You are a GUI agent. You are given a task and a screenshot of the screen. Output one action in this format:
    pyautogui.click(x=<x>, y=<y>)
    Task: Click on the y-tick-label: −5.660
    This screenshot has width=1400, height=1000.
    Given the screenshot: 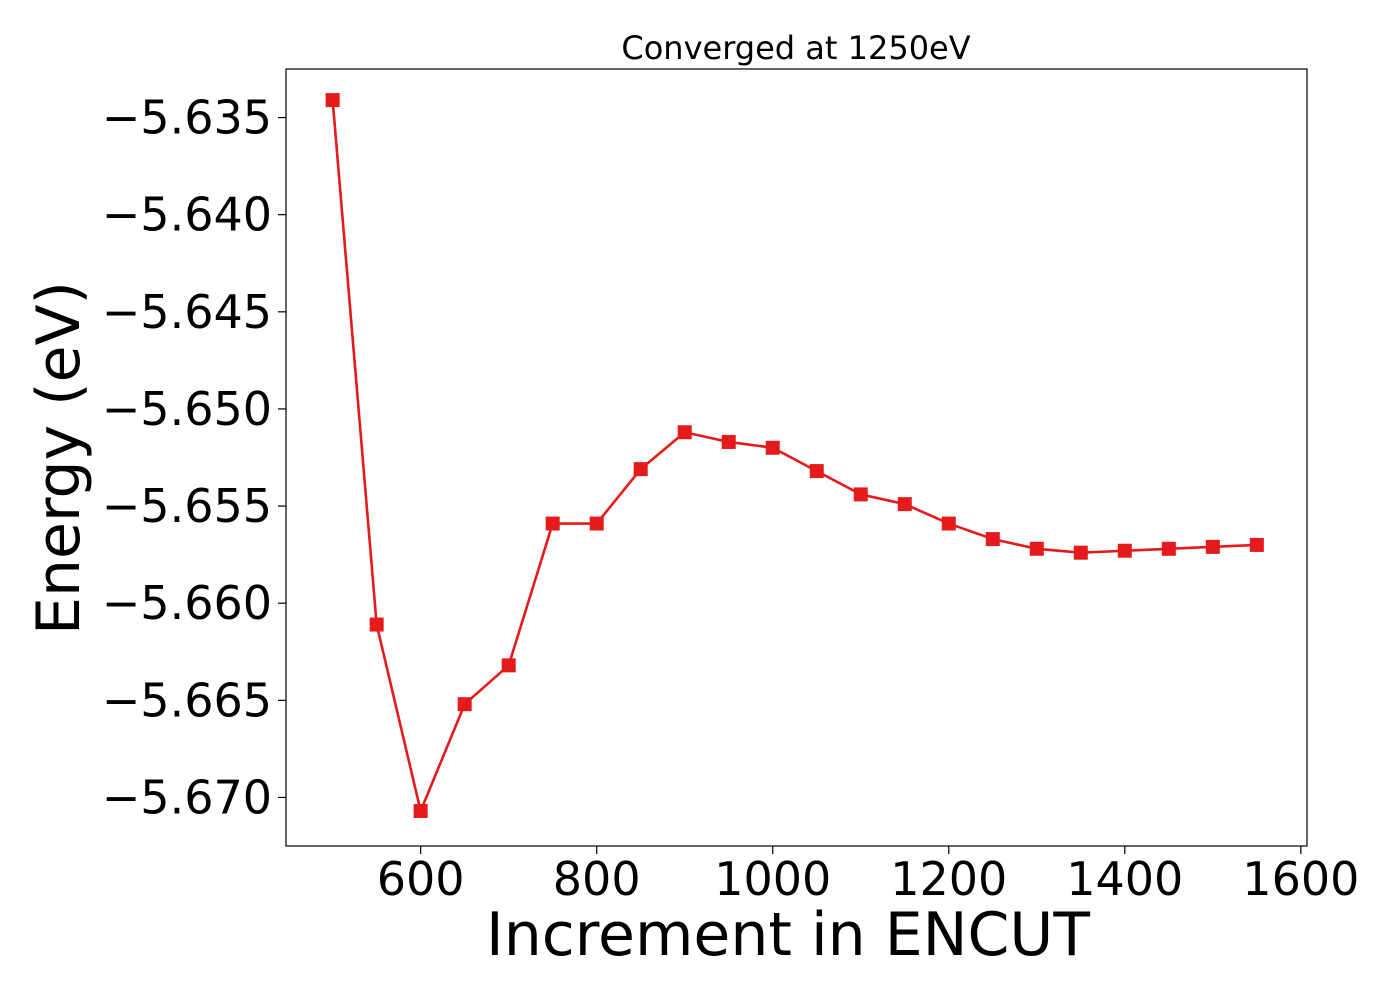 What is the action you would take?
    pyautogui.click(x=187, y=603)
    